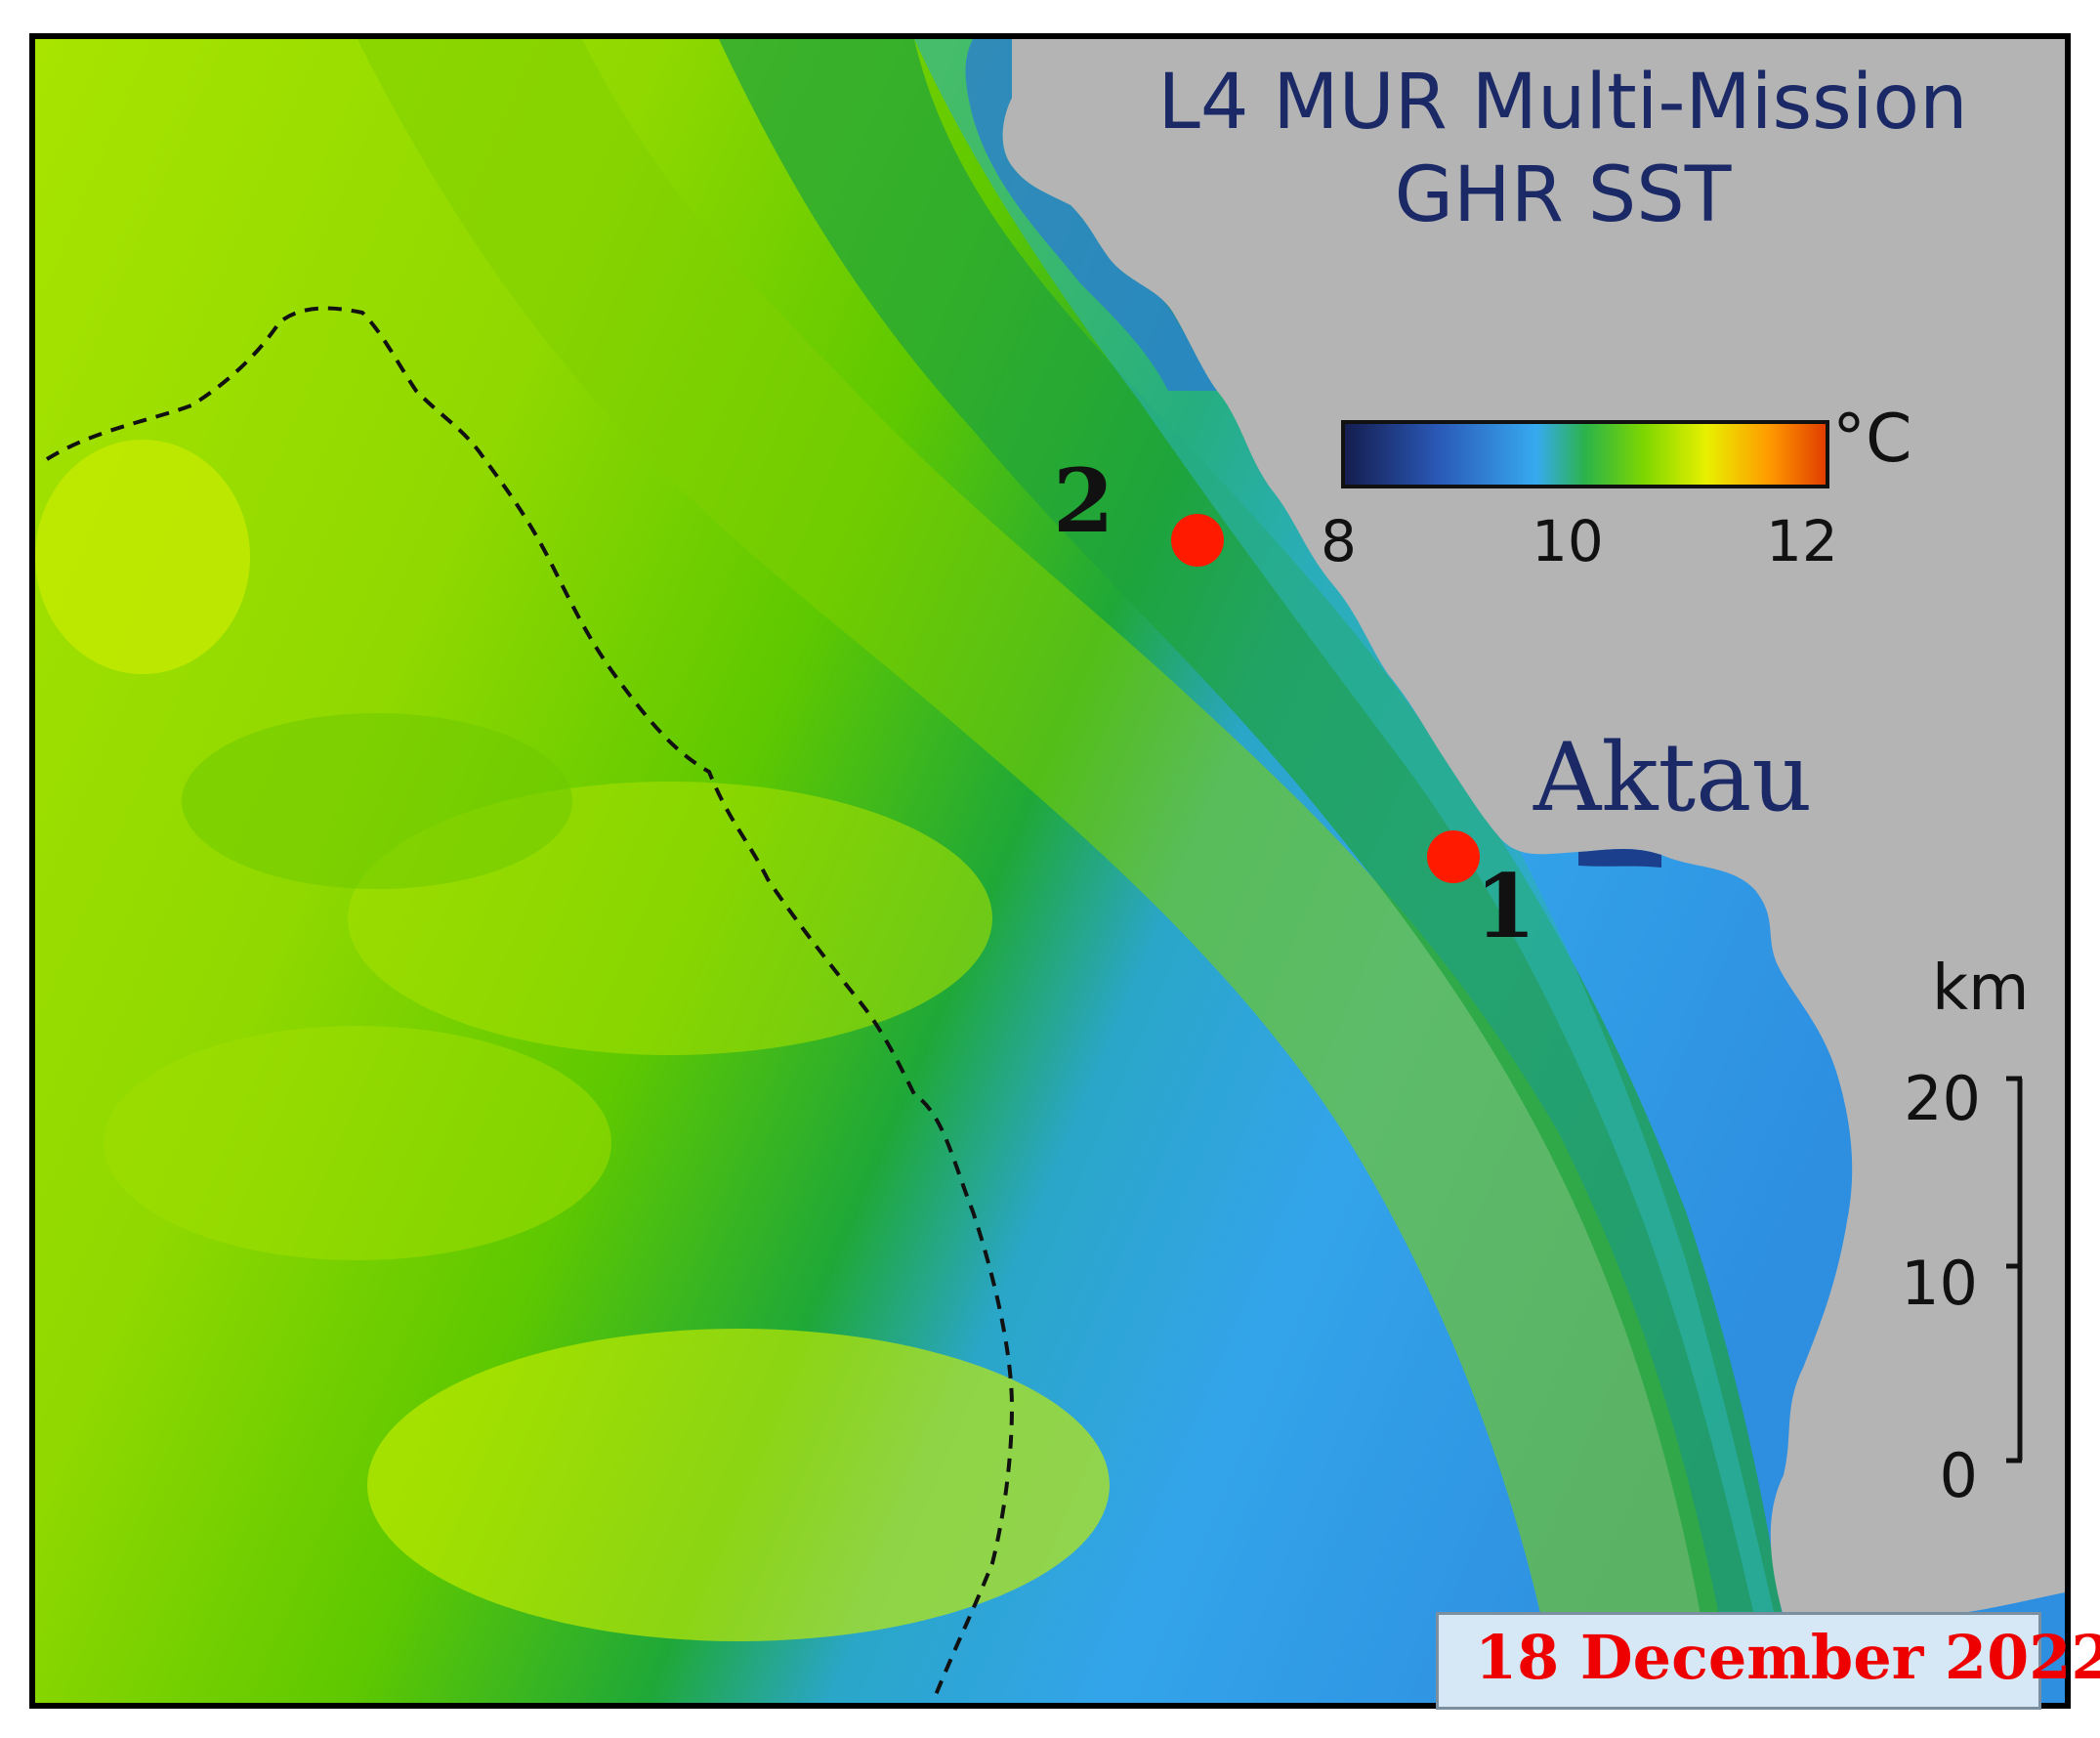 This screenshot has height=1738, width=2100. Describe the element at coordinates (1619, 858) in the screenshot. I see `harbor-mark` at that location.